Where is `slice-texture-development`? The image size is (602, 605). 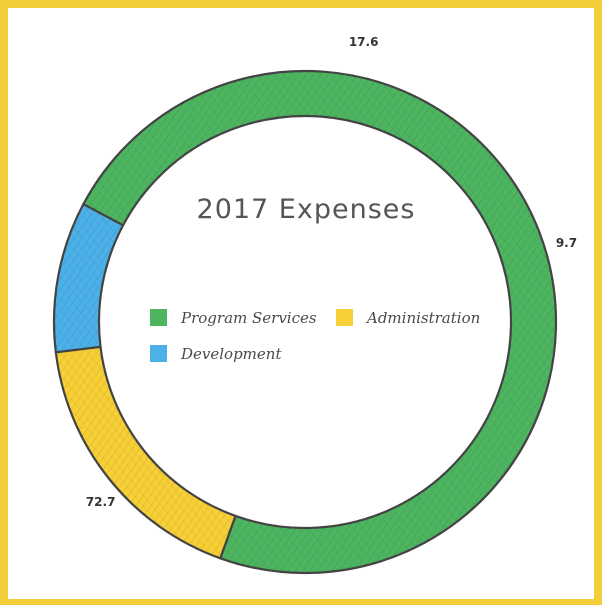 slice-texture-development is located at coordinates (88, 278).